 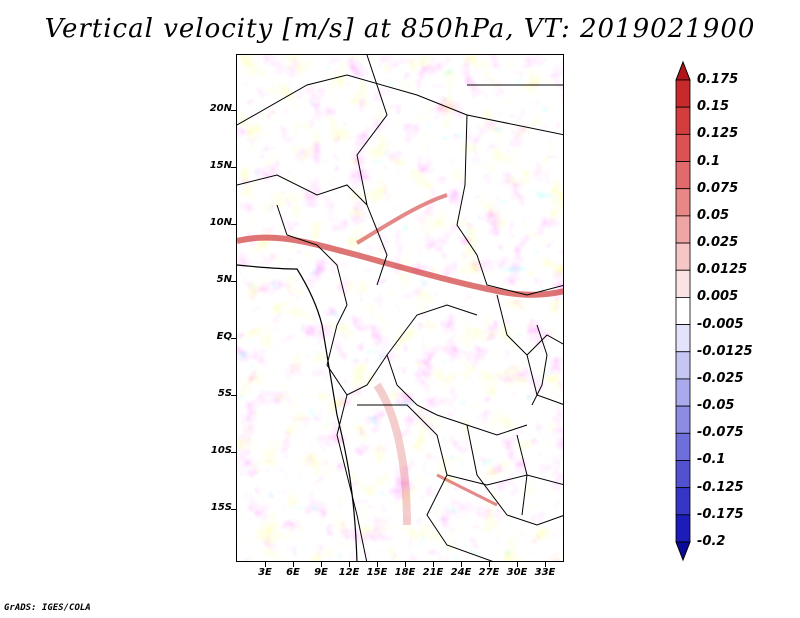 What do you see at coordinates (718, 79) in the screenshot?
I see `colorbar-label: 0.175` at bounding box center [718, 79].